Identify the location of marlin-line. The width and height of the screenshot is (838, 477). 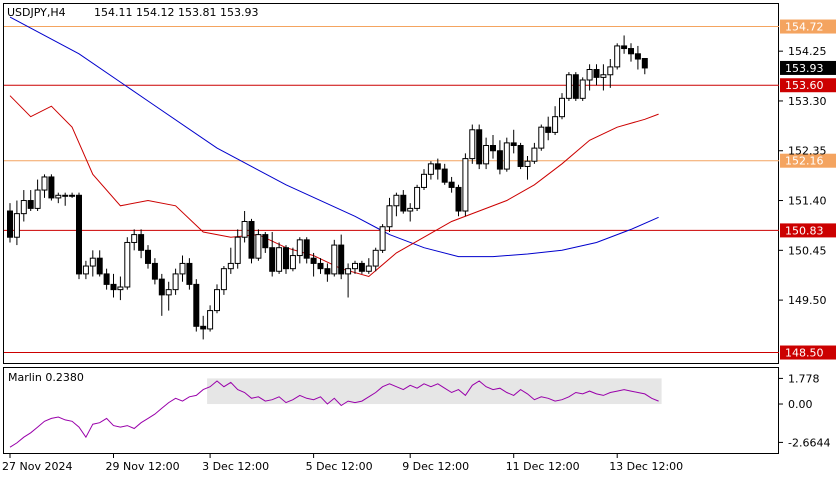
(334, 414).